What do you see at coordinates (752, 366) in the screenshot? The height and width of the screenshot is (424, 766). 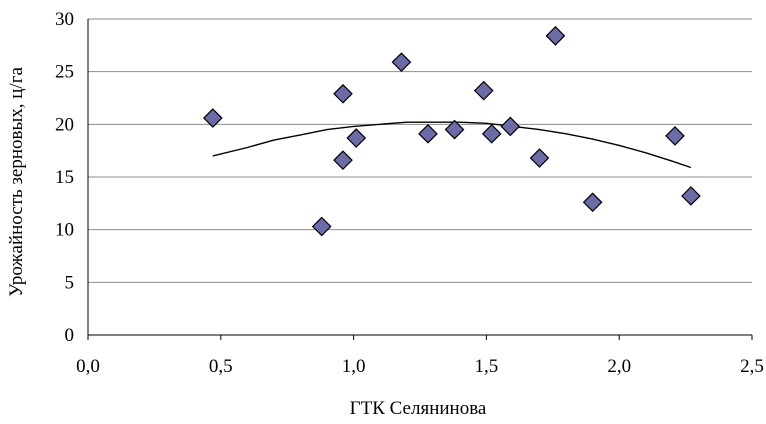 I see `x-tick-label: 2,5` at bounding box center [752, 366].